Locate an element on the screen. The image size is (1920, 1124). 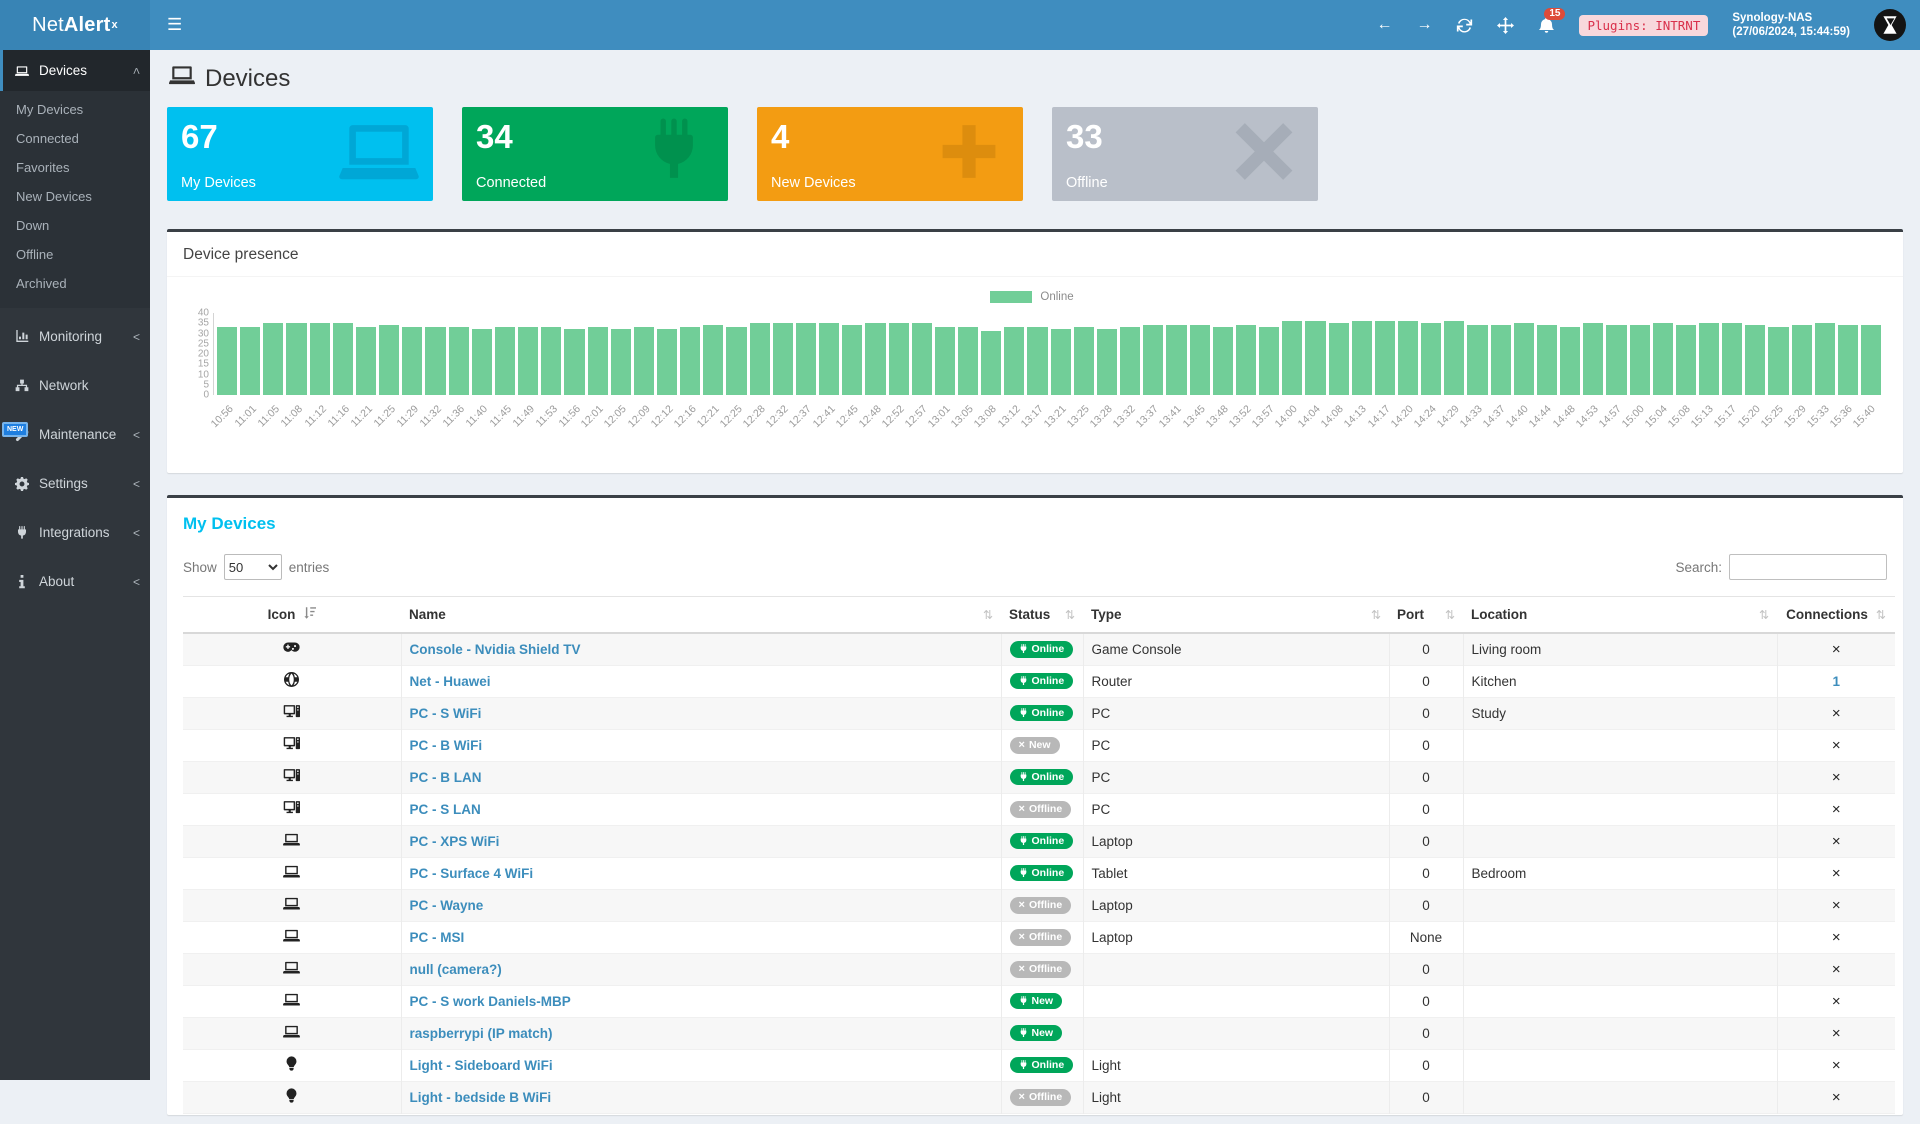
bar-15:40 is located at coordinates (1871, 360).